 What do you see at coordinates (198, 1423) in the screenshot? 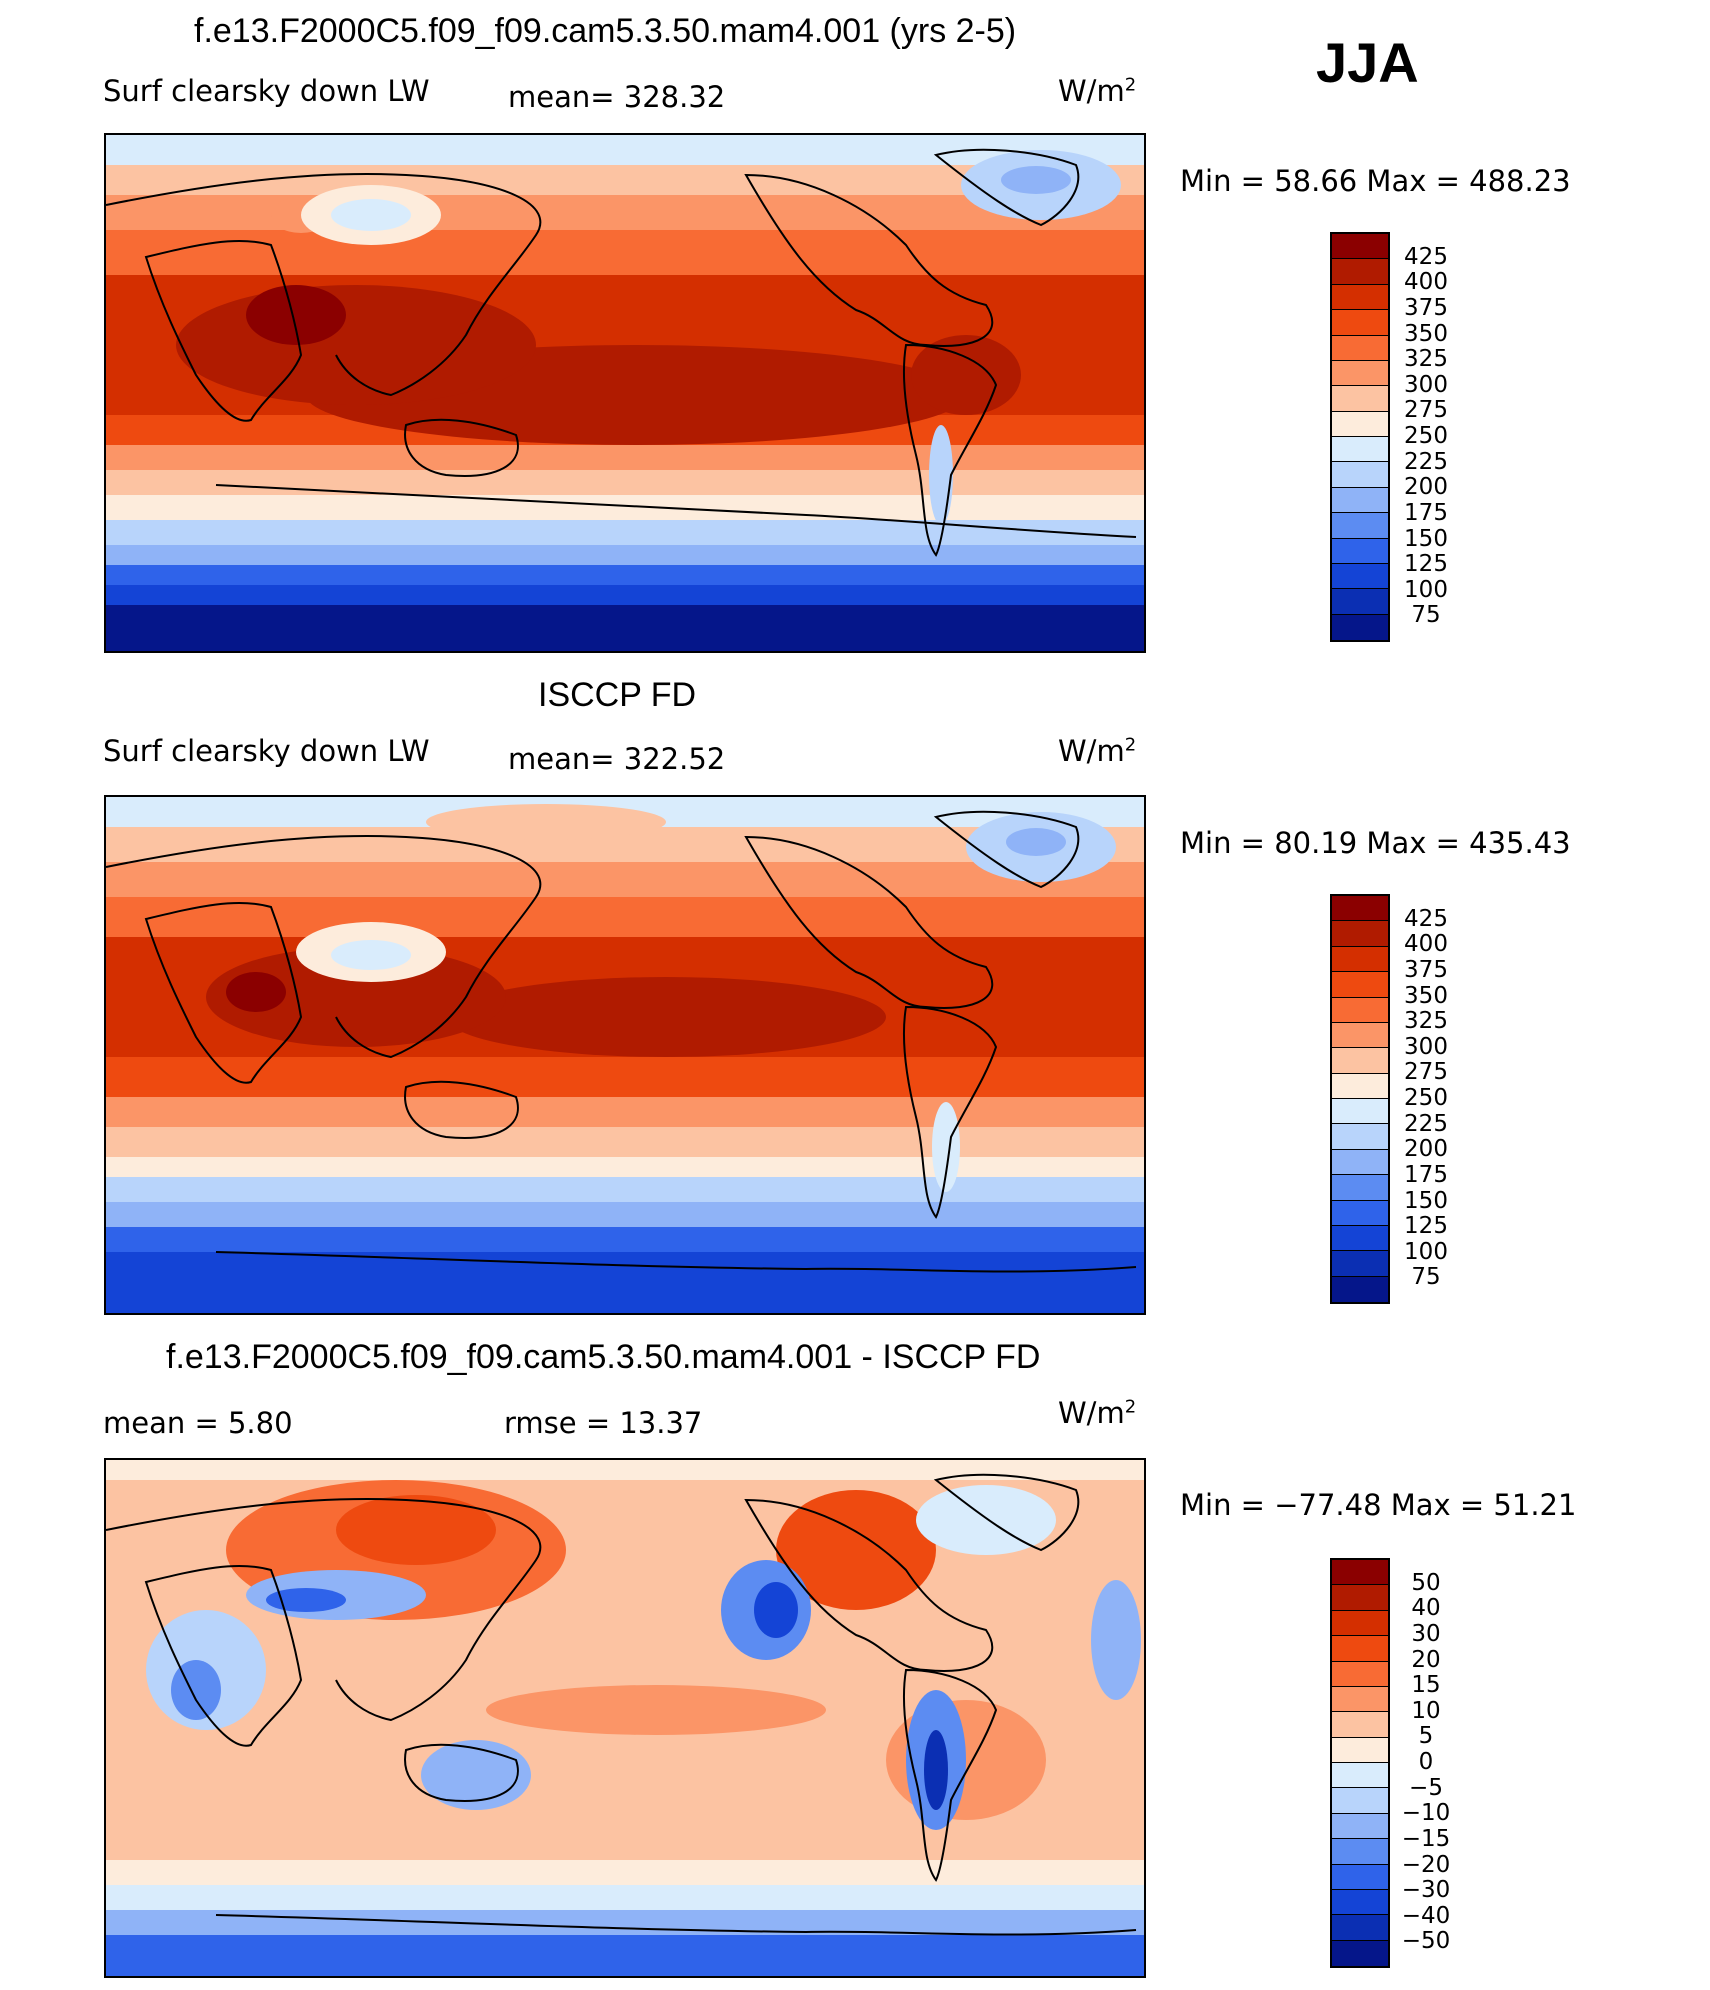
I see `panel-3-mean-label: mean = 5.80` at bounding box center [198, 1423].